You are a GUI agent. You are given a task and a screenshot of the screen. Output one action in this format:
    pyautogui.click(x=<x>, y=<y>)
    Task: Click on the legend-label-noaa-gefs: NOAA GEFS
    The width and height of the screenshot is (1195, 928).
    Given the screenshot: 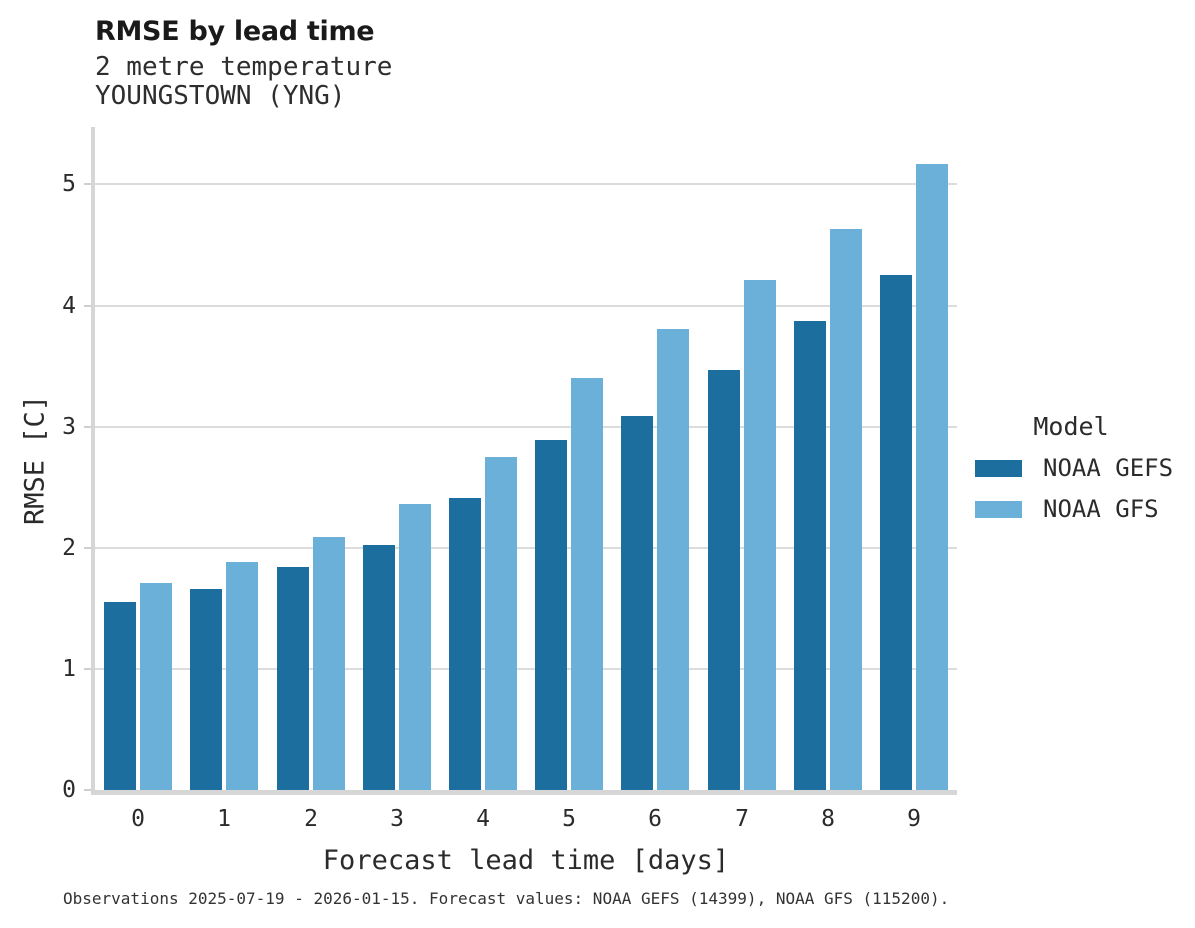 What is the action you would take?
    pyautogui.click(x=1108, y=468)
    